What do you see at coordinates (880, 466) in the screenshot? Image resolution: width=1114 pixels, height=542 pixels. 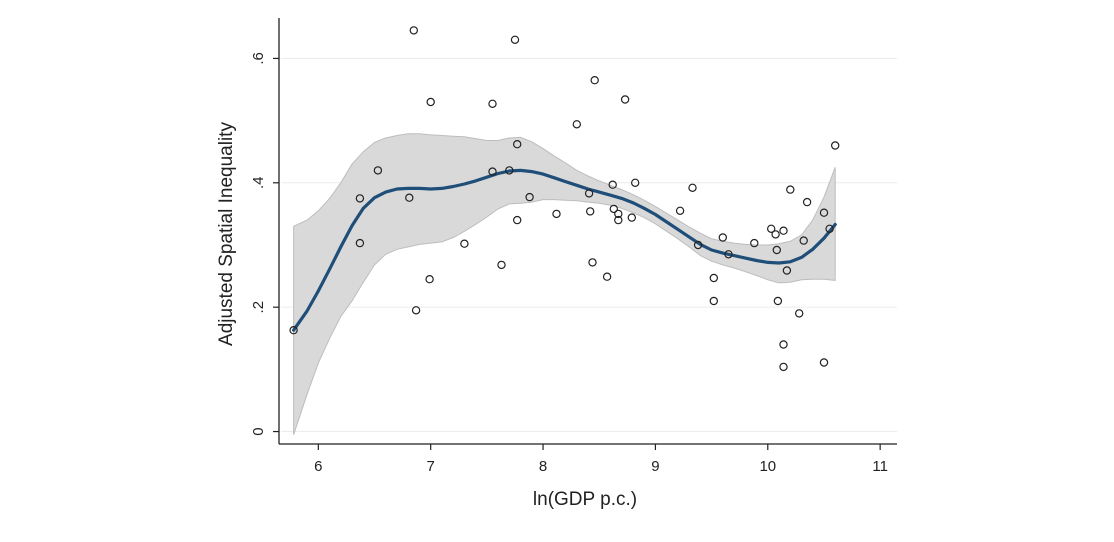 I see `x-tick-label: 11` at bounding box center [880, 466].